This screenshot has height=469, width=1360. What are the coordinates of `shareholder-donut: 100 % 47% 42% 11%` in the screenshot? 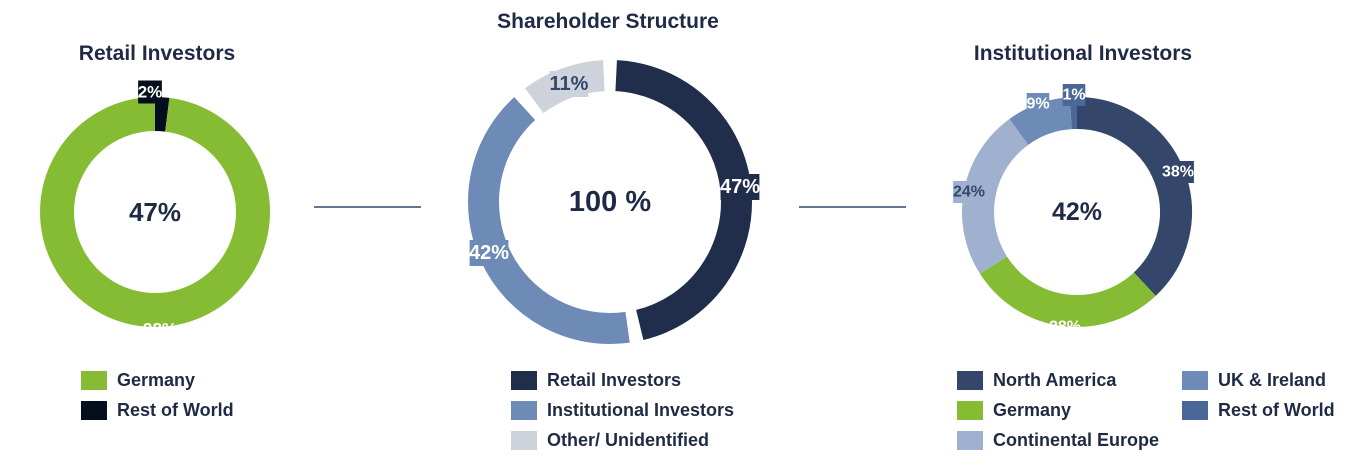 It's located at (614, 202).